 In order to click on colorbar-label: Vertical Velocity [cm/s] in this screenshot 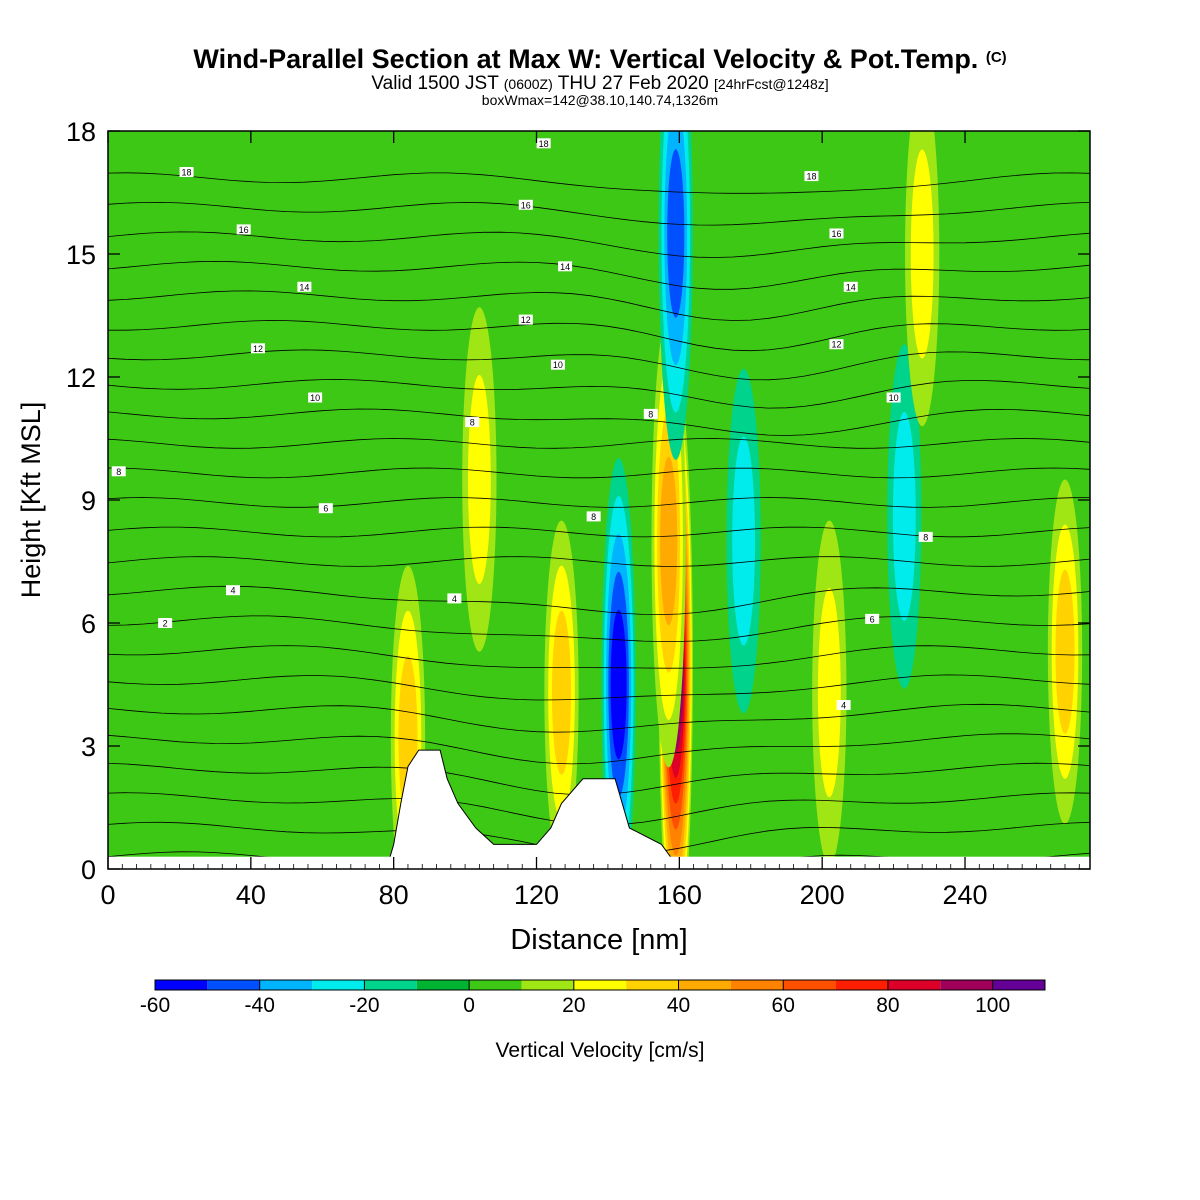, I will do `click(600, 1050)`.